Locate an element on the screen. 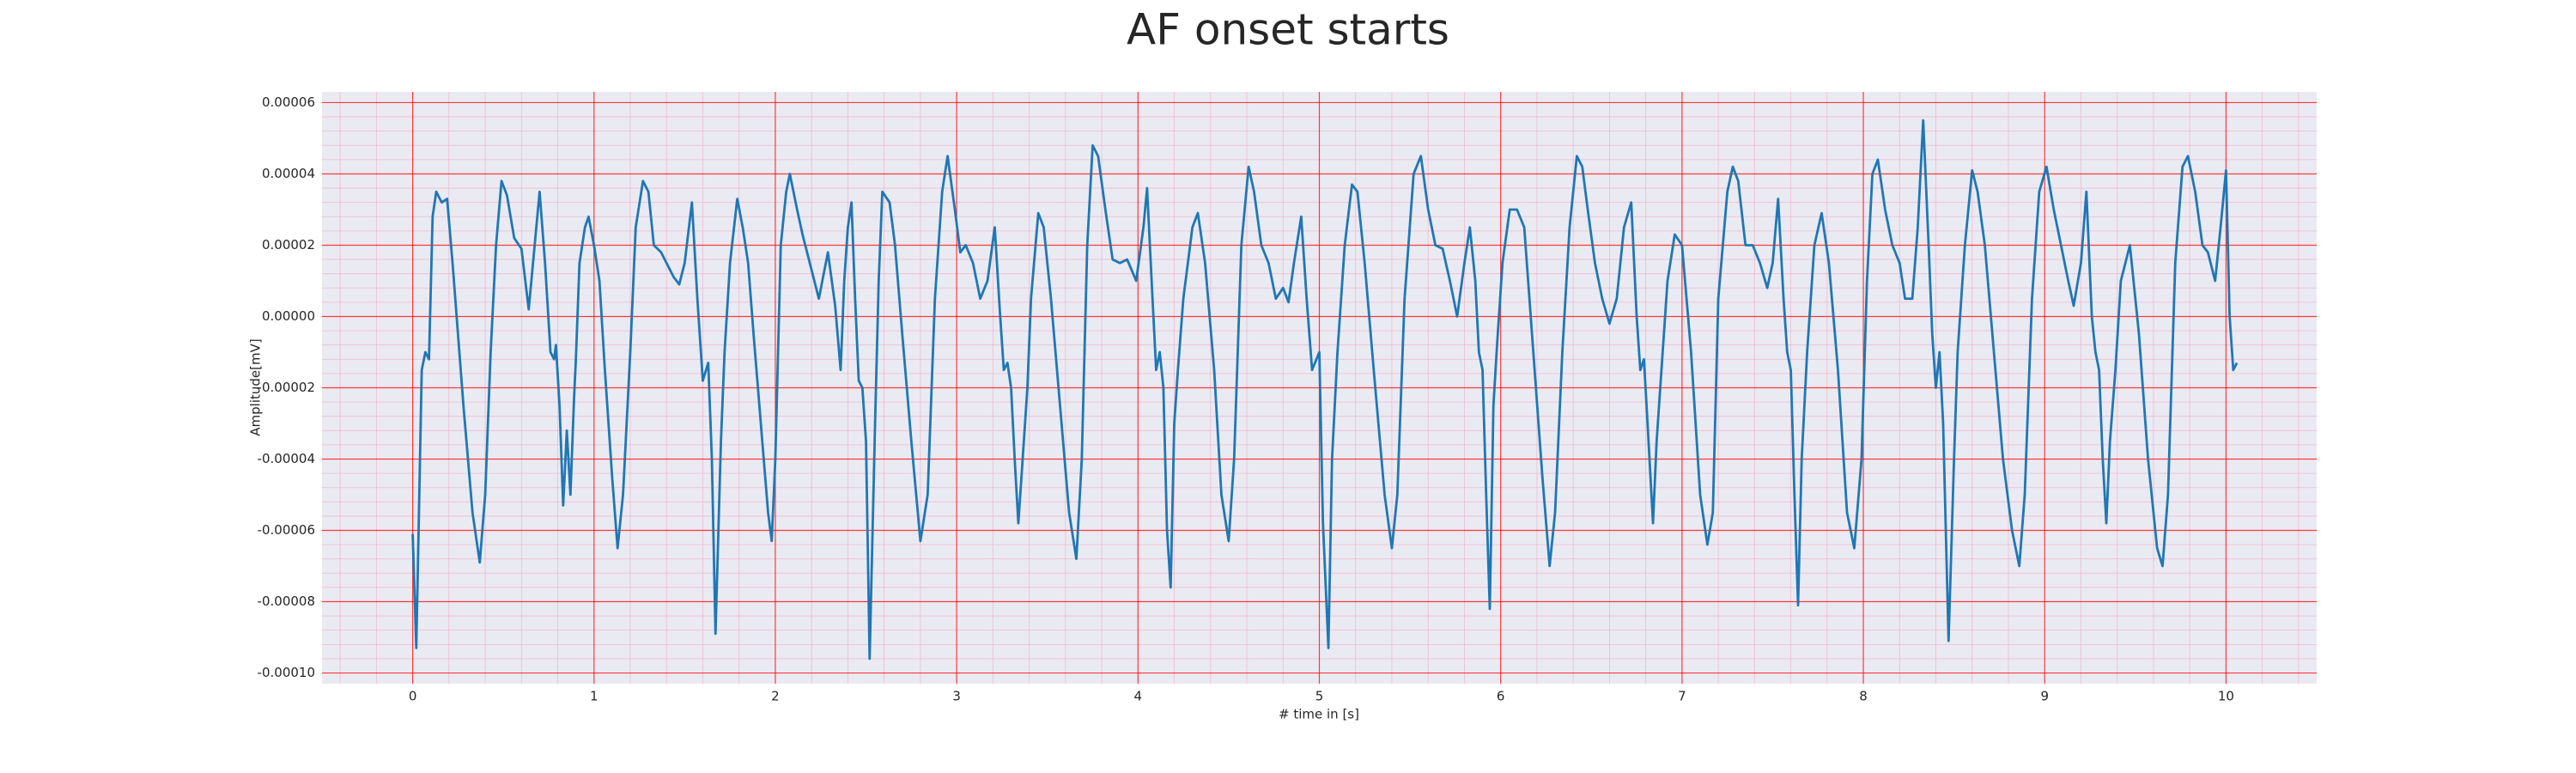 This screenshot has width=2576, height=773. x-tick-label: 10 is located at coordinates (2226, 696).